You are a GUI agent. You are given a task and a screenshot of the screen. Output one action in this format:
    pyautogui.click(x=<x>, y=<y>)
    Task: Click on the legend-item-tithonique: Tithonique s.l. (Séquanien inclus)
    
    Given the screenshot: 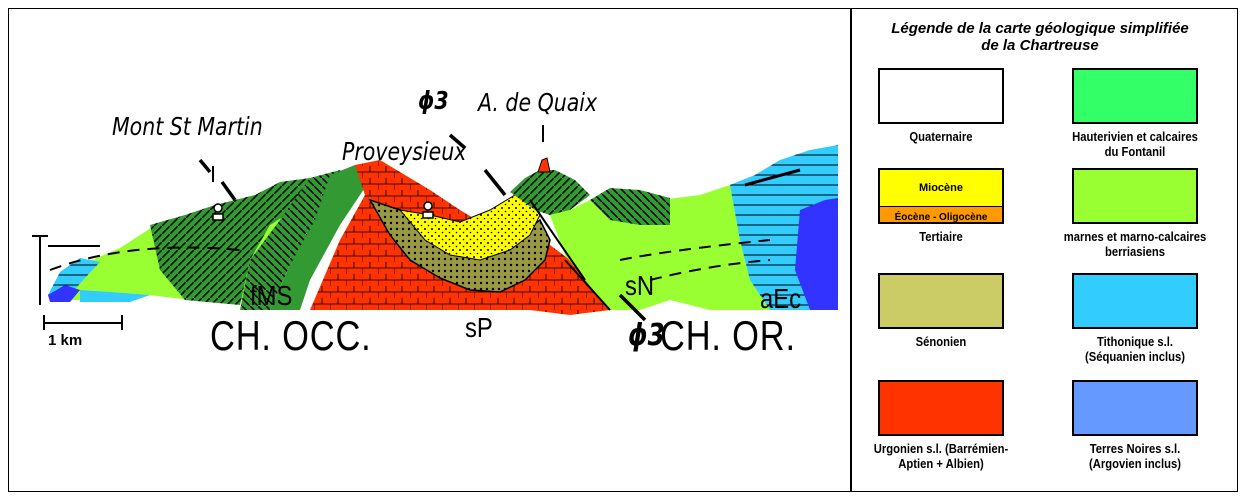 What is the action you would take?
    pyautogui.click(x=1135, y=319)
    